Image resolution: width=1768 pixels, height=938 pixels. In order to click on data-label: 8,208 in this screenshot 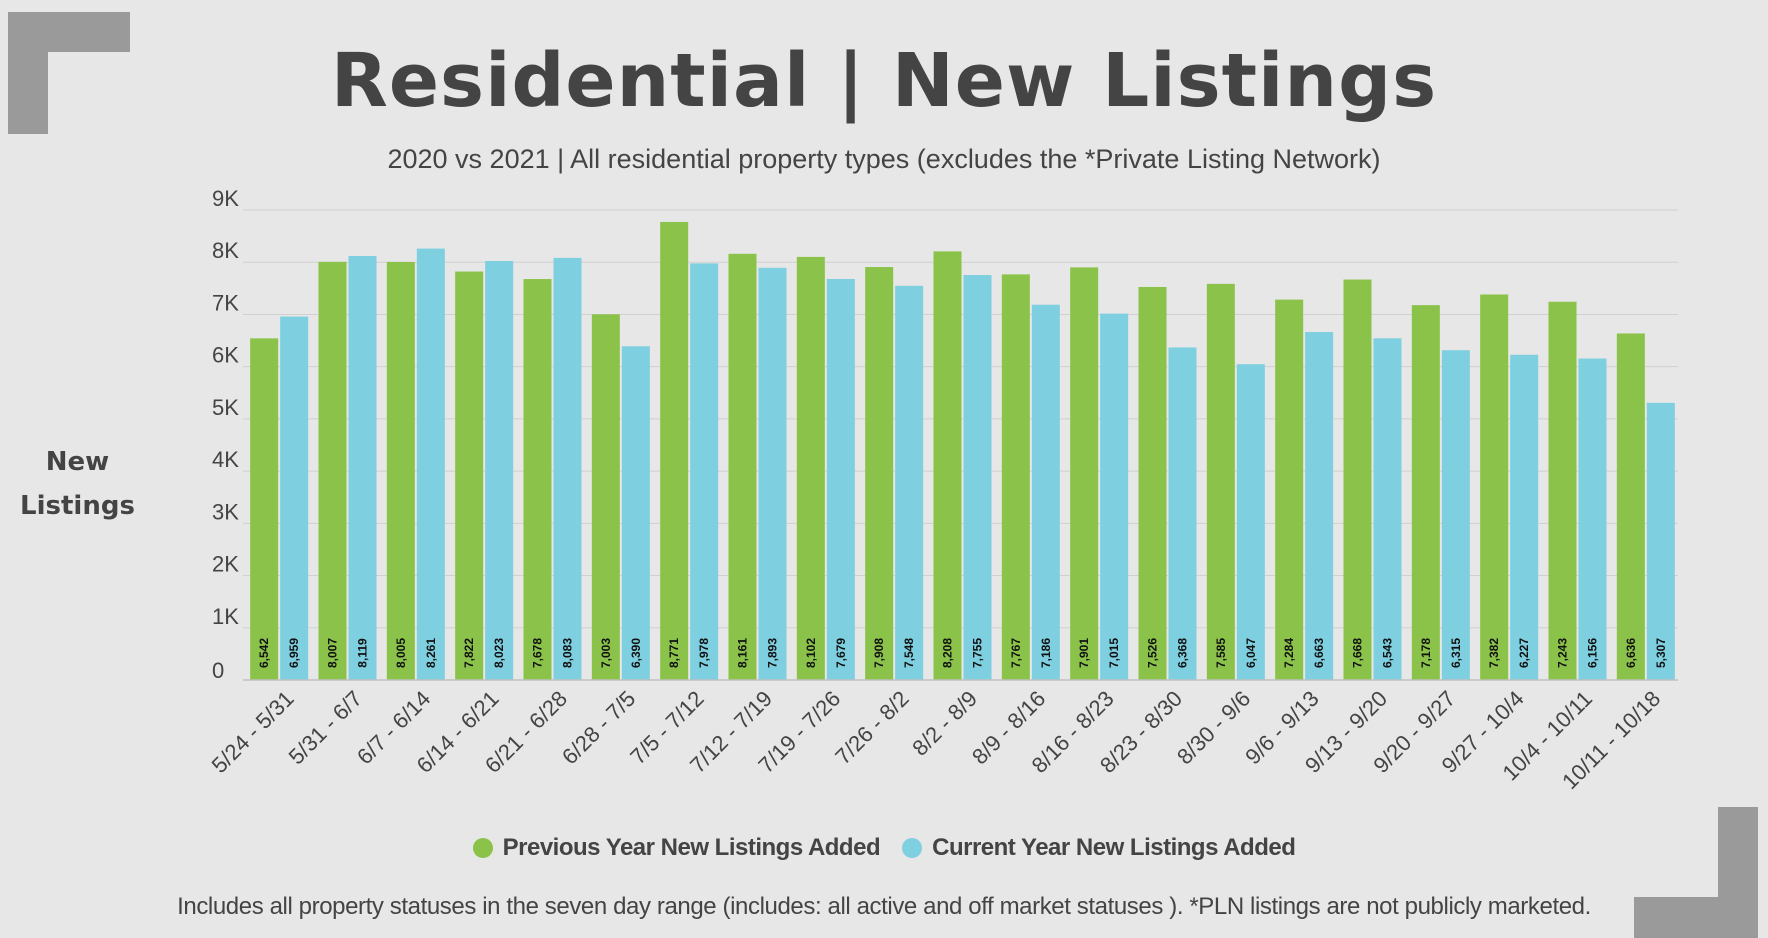, I will do `click(948, 653)`.